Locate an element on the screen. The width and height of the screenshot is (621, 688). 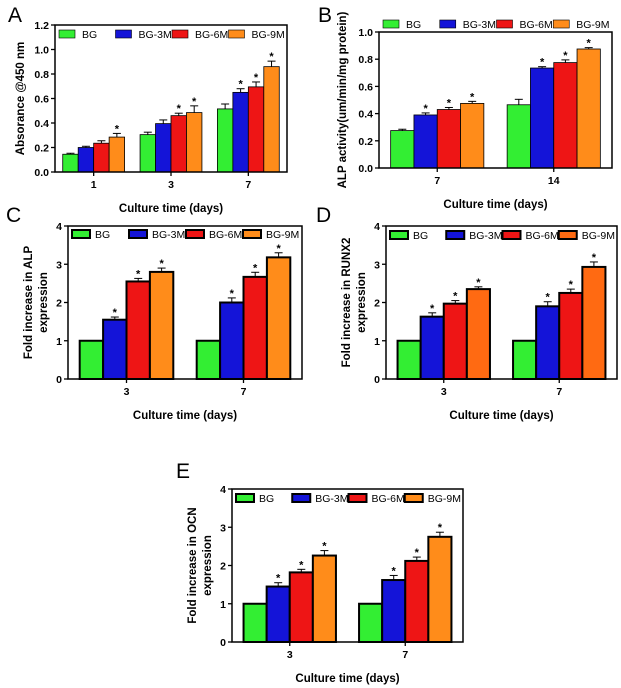
y-tick-label: 0.2 is located at coordinates (41, 149).